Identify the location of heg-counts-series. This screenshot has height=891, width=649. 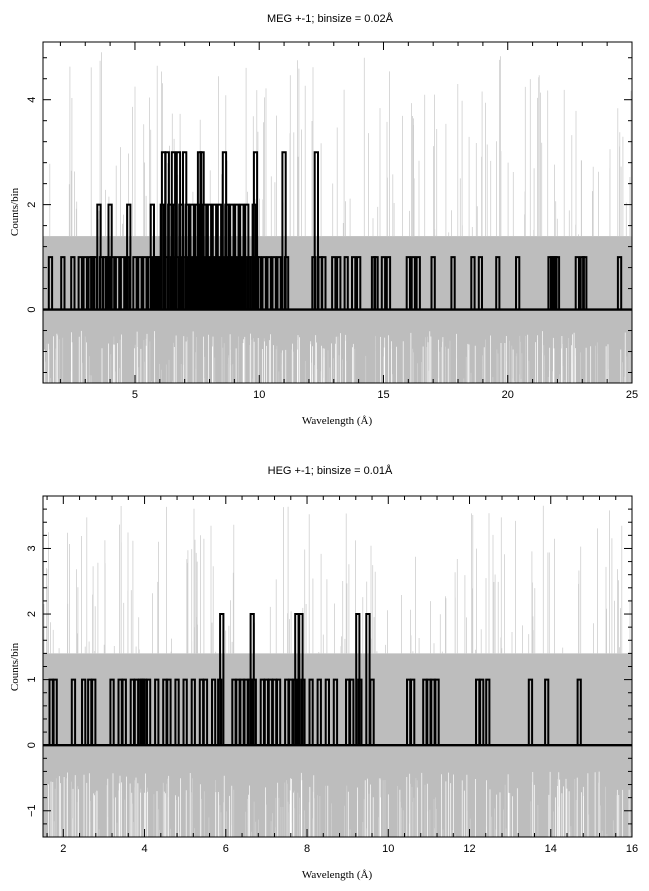
(337, 680).